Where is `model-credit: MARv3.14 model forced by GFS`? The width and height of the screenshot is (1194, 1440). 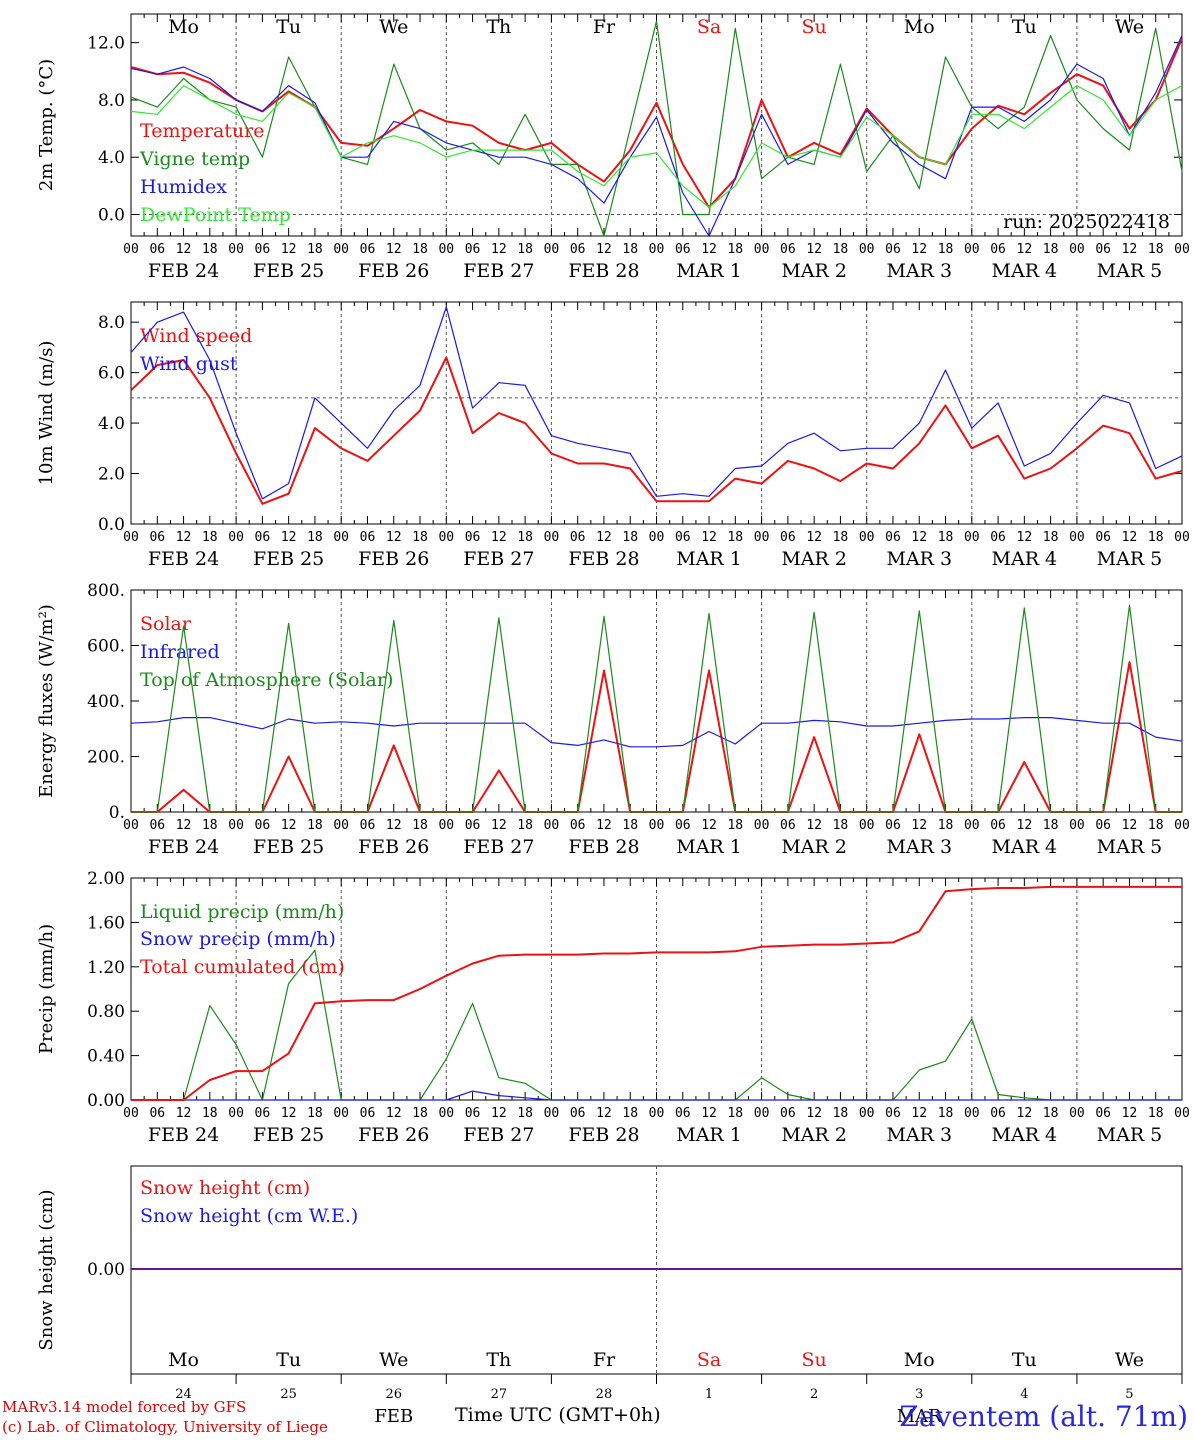
model-credit: MARv3.14 model forced by GFS is located at coordinates (124, 1407).